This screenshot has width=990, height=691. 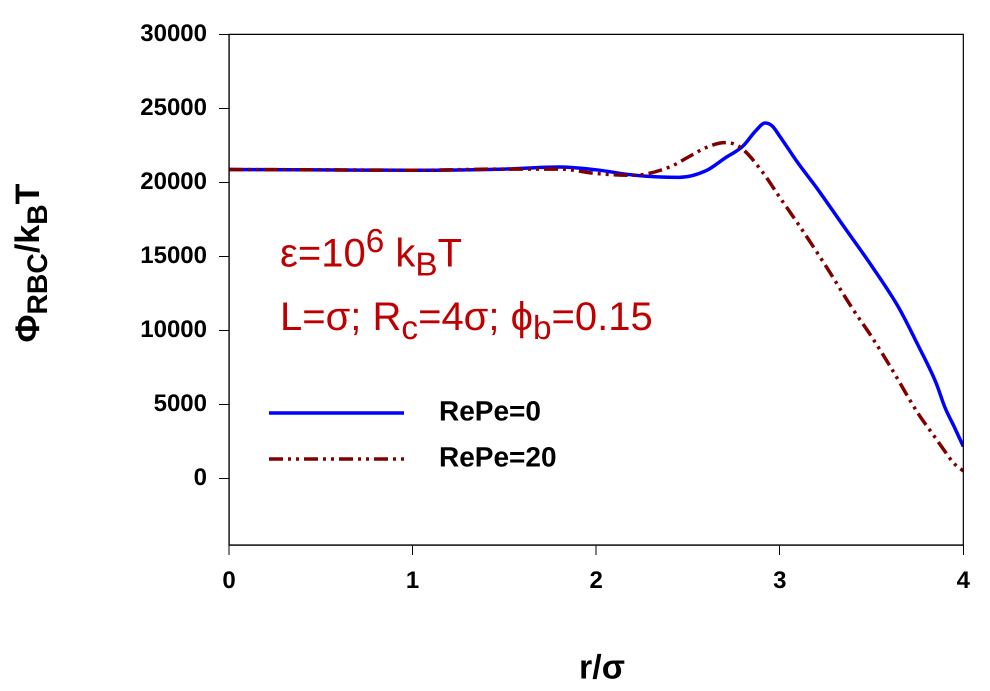 What do you see at coordinates (180, 404) in the screenshot?
I see `y-tick-label: 5000` at bounding box center [180, 404].